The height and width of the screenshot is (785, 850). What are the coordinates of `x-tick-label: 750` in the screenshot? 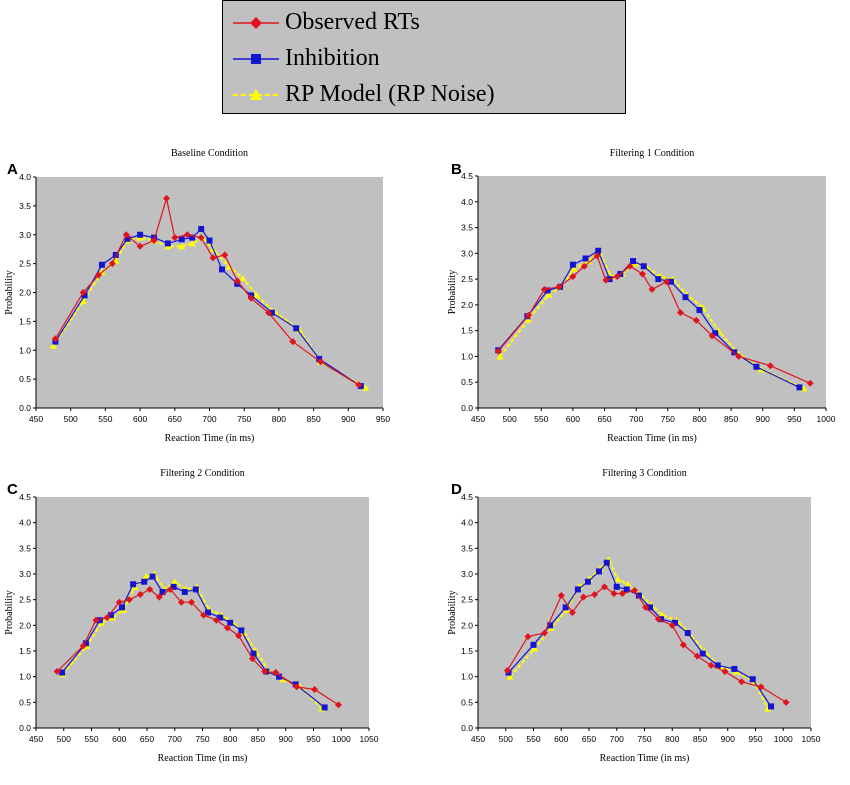 It's located at (202, 739).